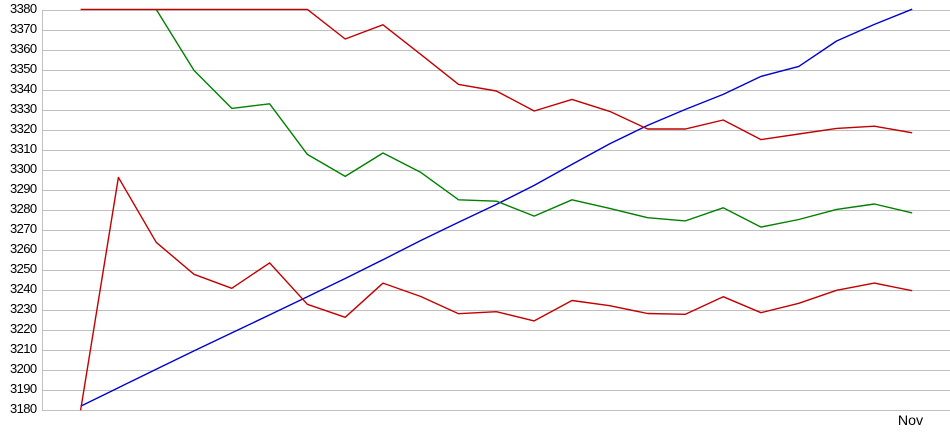 The height and width of the screenshot is (435, 950). I want to click on svg-text: 3350, so click(23, 68).